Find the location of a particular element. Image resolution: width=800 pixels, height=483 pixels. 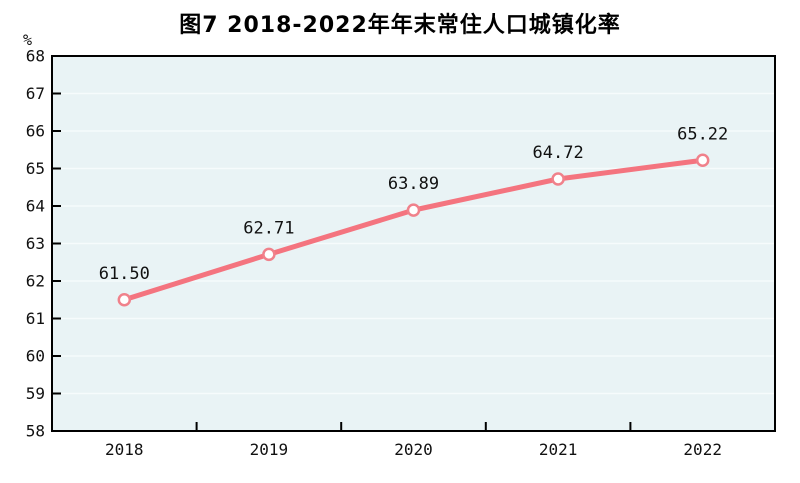

x-tick-label: 2022 is located at coordinates (702, 449).